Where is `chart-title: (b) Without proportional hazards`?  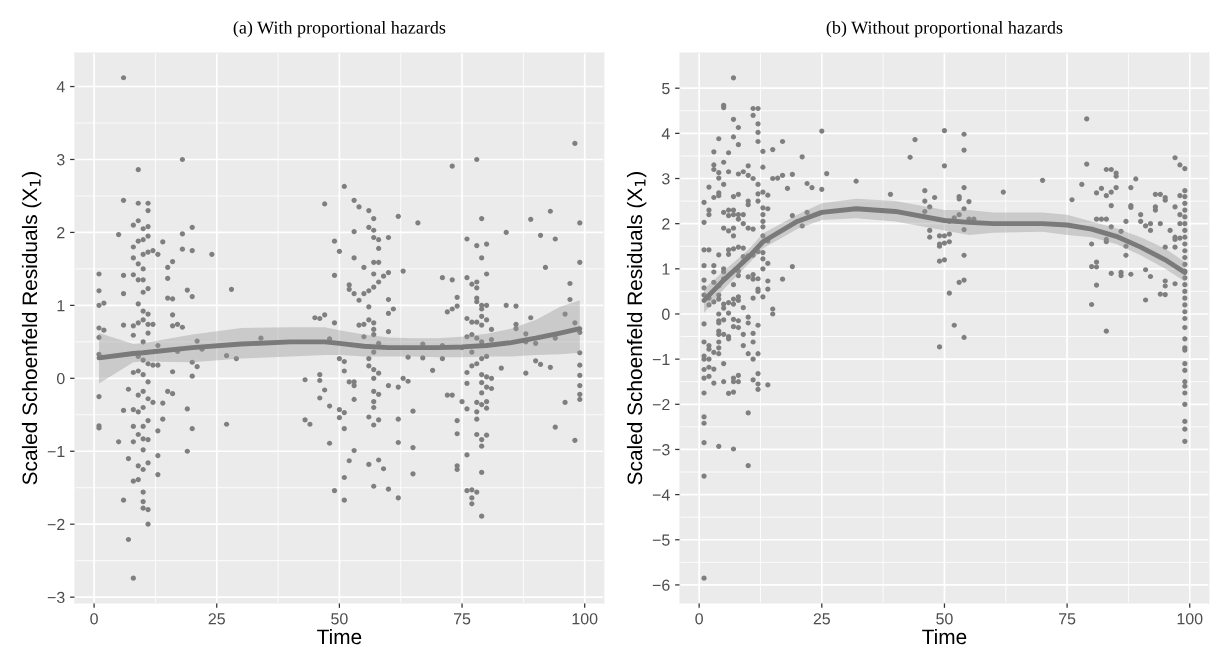 chart-title: (b) Without proportional hazards is located at coordinates (944, 29).